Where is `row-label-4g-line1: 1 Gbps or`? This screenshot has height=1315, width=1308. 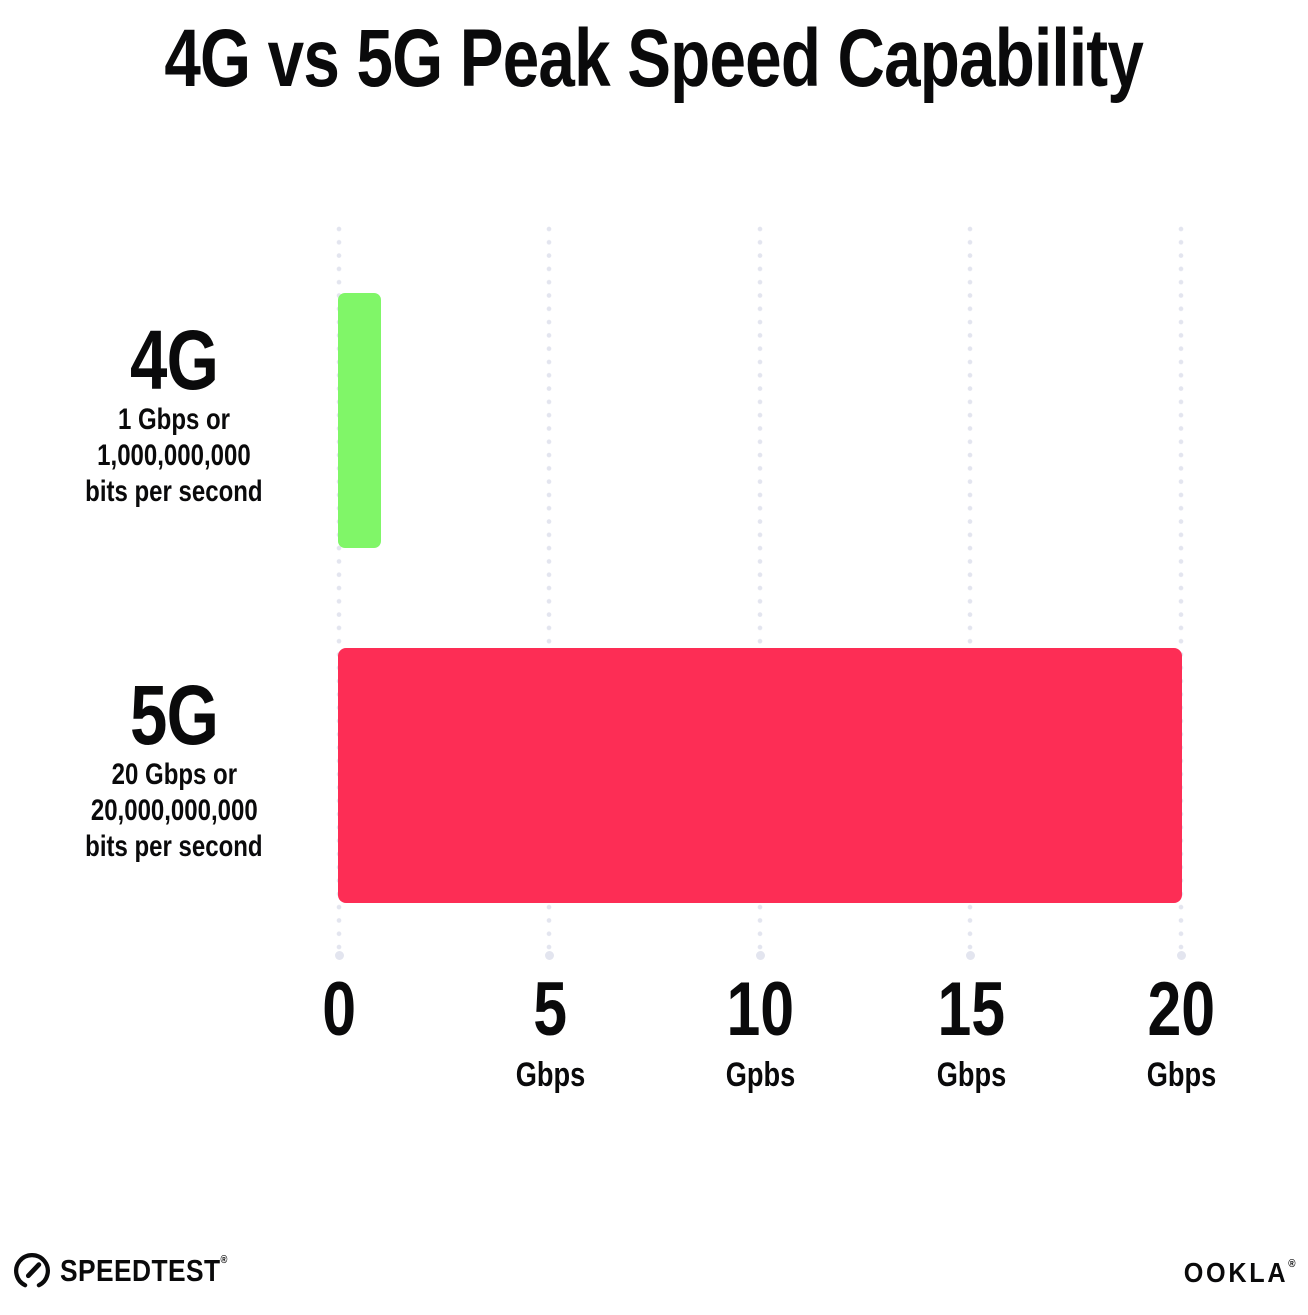 row-label-4g-line1: 1 Gbps or is located at coordinates (174, 419).